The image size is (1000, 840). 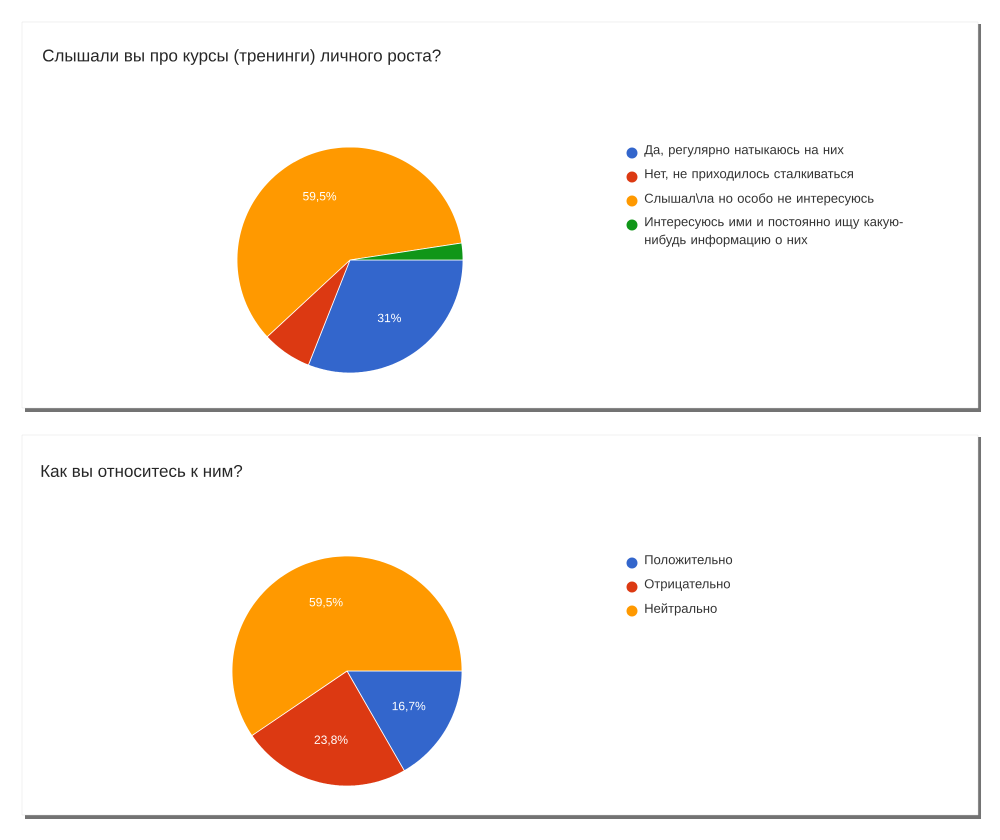 I want to click on legend-label: Положительно, so click(x=688, y=559).